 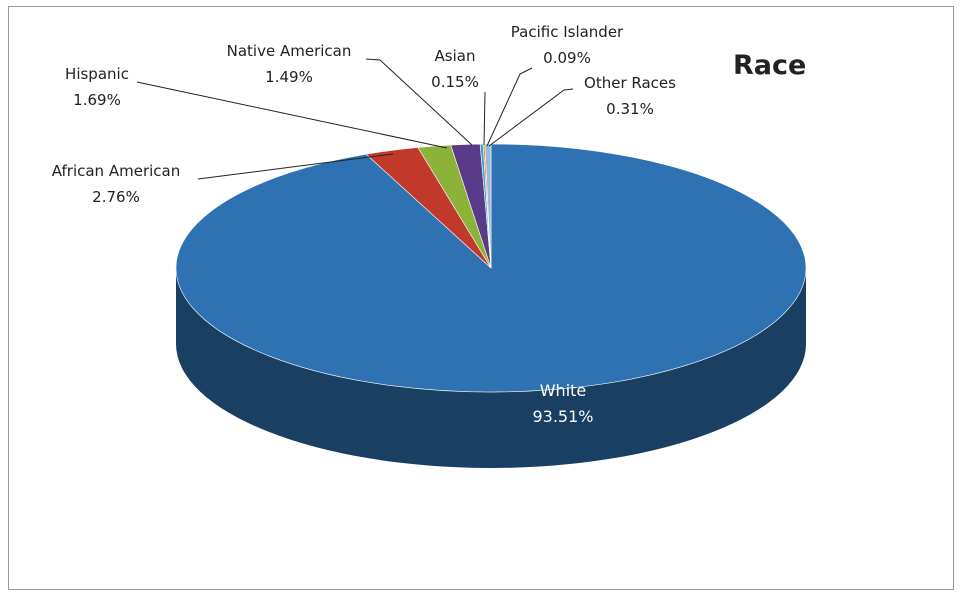 I want to click on slice-label-asian: Asian, so click(x=455, y=56).